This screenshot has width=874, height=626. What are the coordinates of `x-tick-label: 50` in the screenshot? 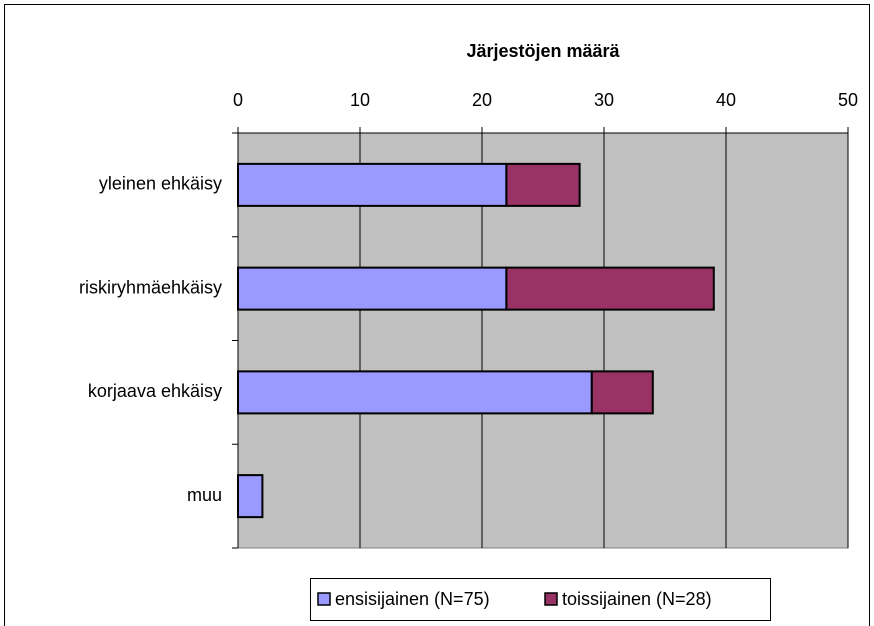 It's located at (848, 100).